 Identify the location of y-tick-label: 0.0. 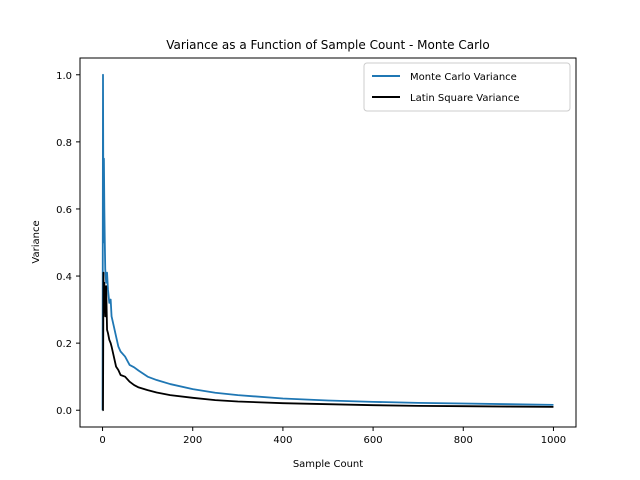
(64, 411).